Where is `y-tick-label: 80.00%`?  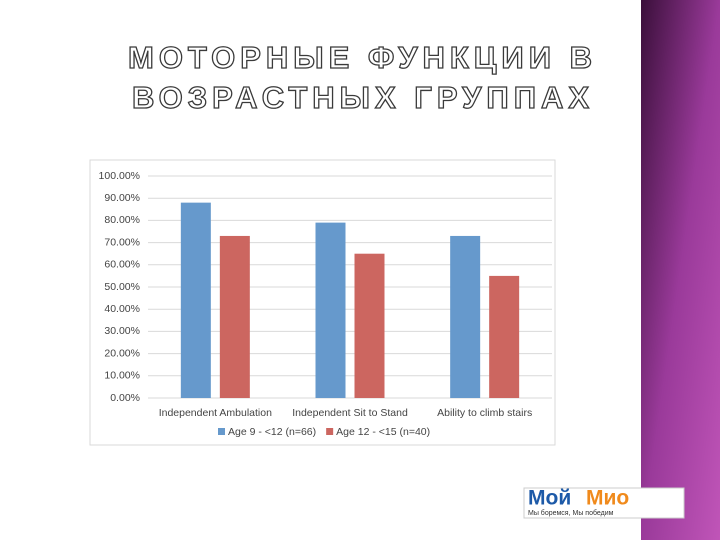
y-tick-label: 80.00% is located at coordinates (122, 220).